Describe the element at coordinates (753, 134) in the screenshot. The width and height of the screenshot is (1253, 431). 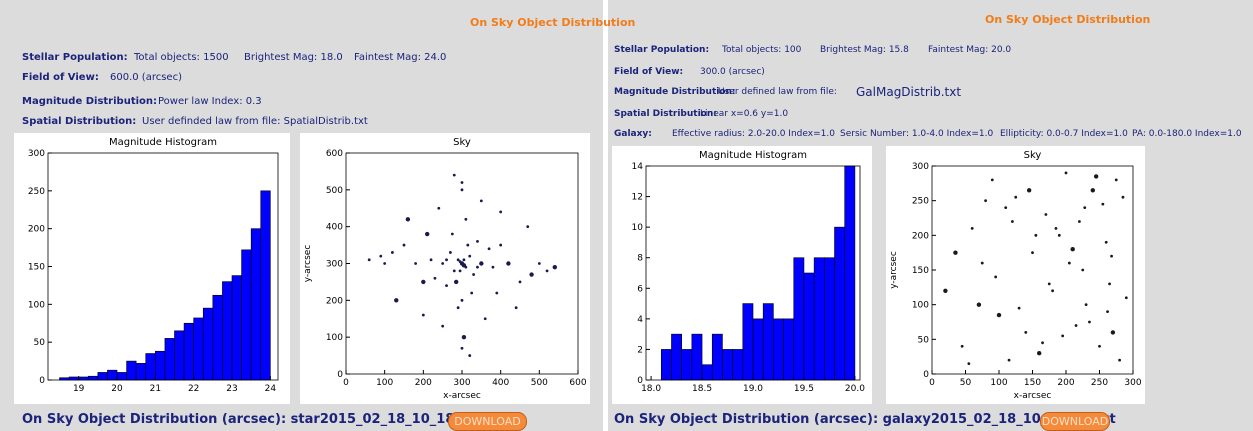
I see `info-value: Effective radius: 2.0-20.0 Index=1.0` at that location.